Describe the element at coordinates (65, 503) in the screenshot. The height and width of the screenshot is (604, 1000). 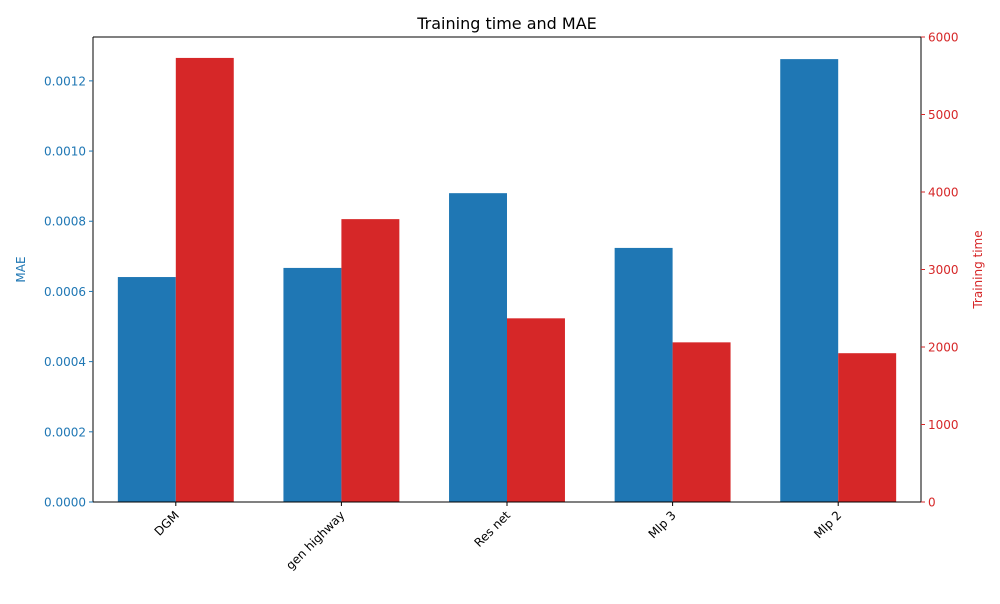
I see `y-left-tick-label-0: 0.0000` at that location.